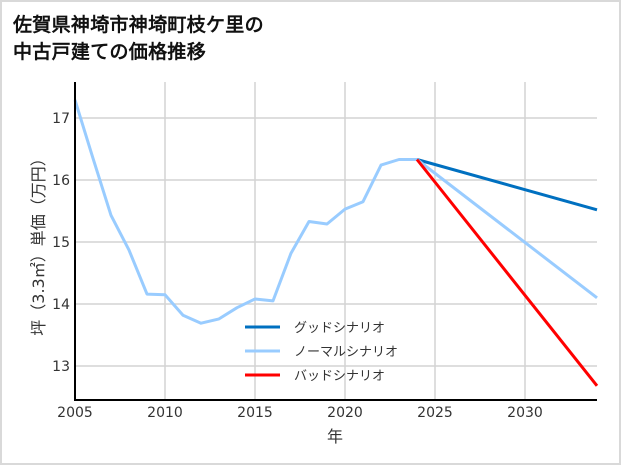 The width and height of the screenshot is (621, 465). Describe the element at coordinates (339, 328) in the screenshot. I see `legend-label: グッドシナリオ` at that location.